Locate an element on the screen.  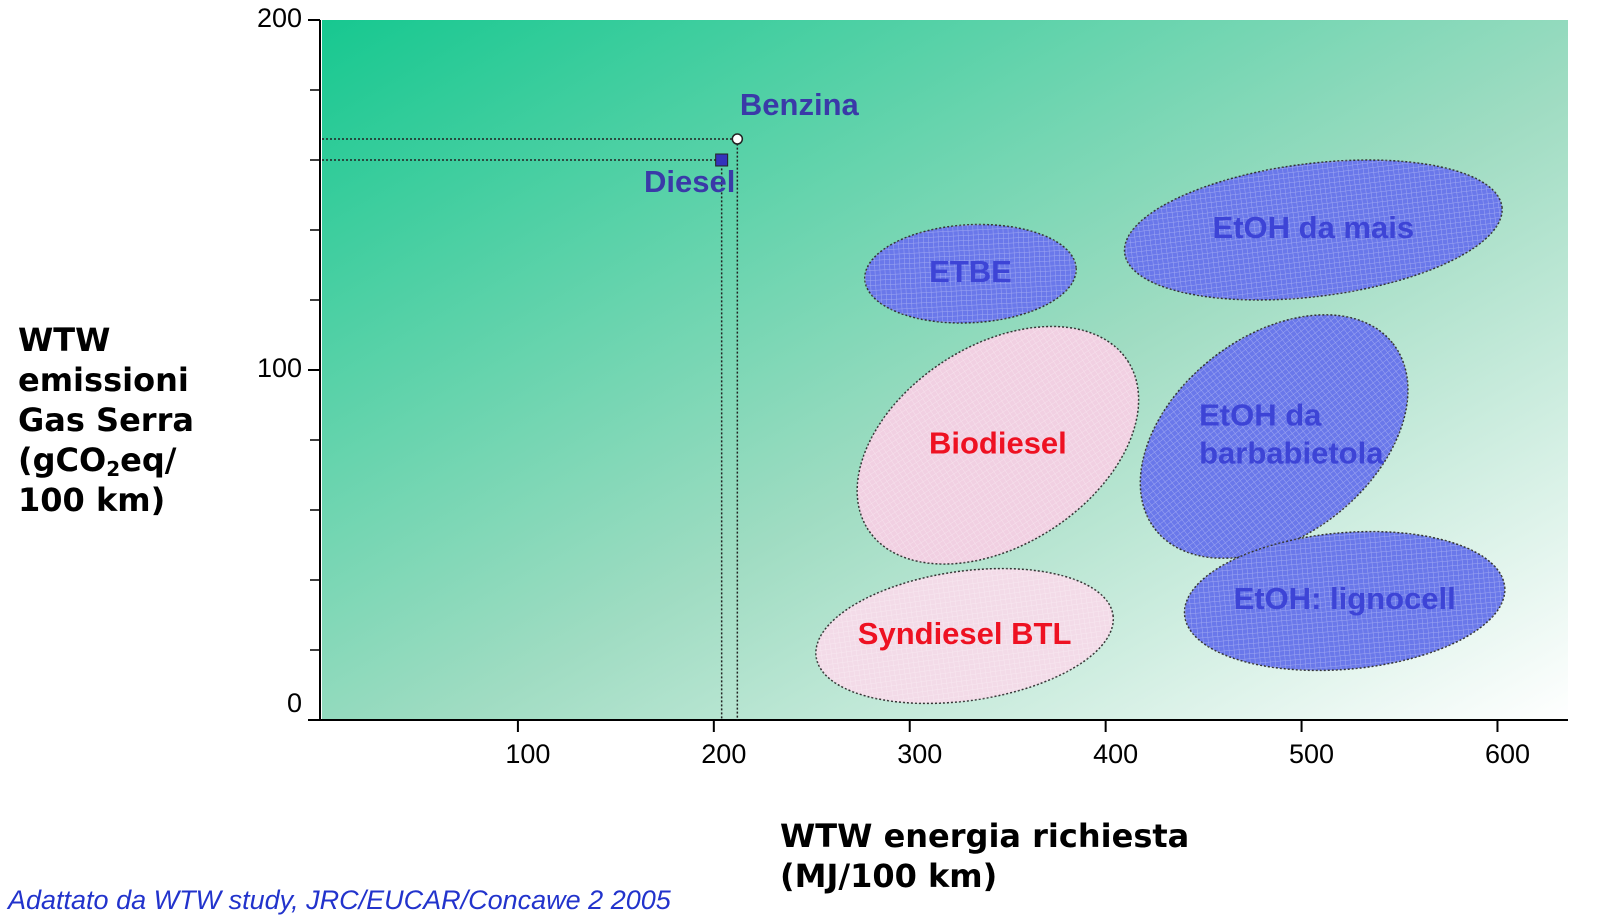
x-axis-label: WTW energia richiesta is located at coordinates (984, 836).